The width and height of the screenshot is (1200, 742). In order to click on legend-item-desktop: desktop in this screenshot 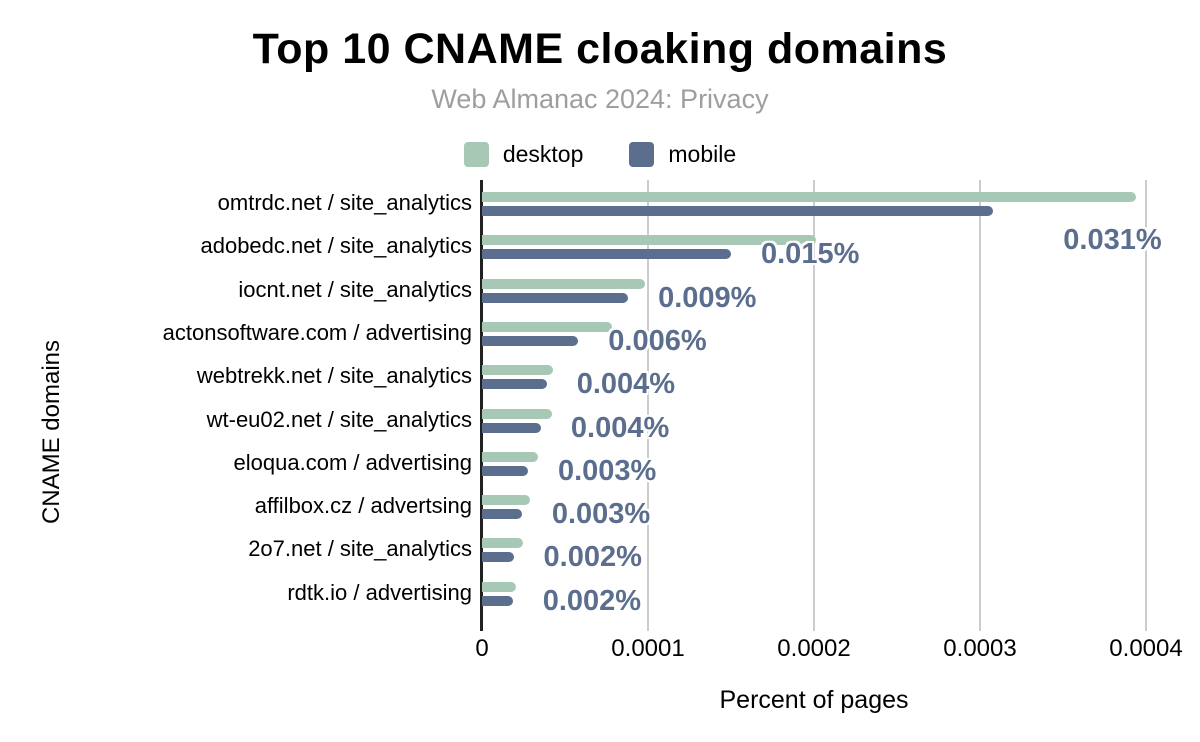, I will do `click(523, 154)`.